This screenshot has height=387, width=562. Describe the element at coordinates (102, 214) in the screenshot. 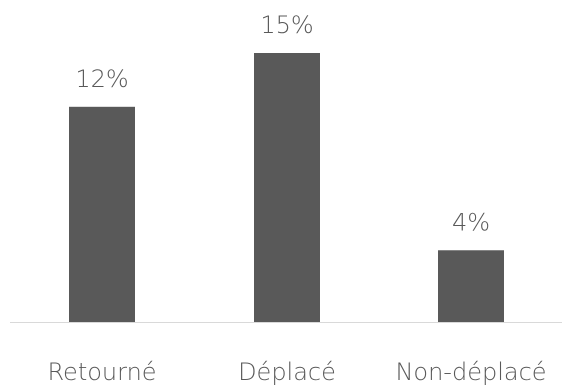

I see `bar-retourne` at that location.